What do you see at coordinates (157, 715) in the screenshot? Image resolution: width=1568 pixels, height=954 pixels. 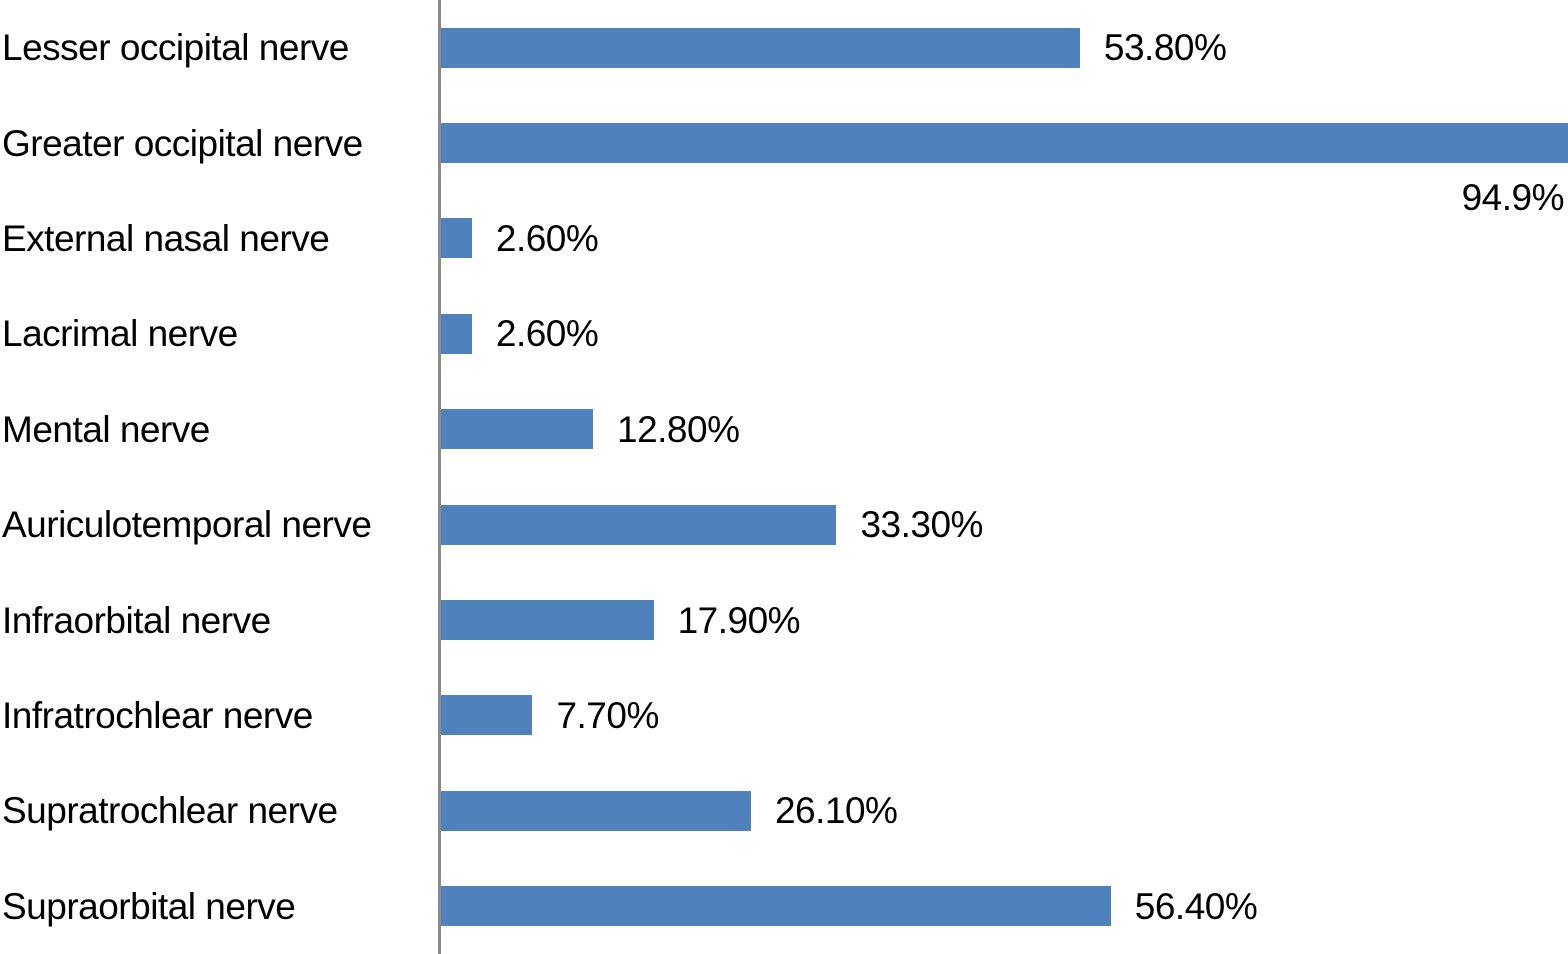 I see `category-label: Infratrochlear nerve` at bounding box center [157, 715].